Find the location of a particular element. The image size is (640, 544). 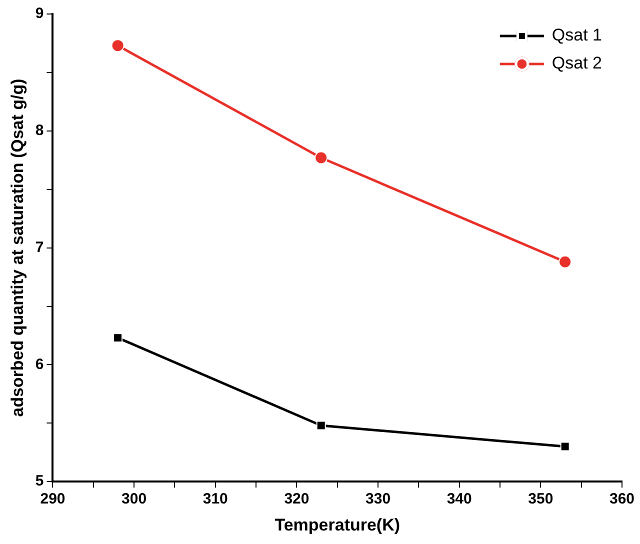

y-tick-label: 7 is located at coordinates (39, 247).